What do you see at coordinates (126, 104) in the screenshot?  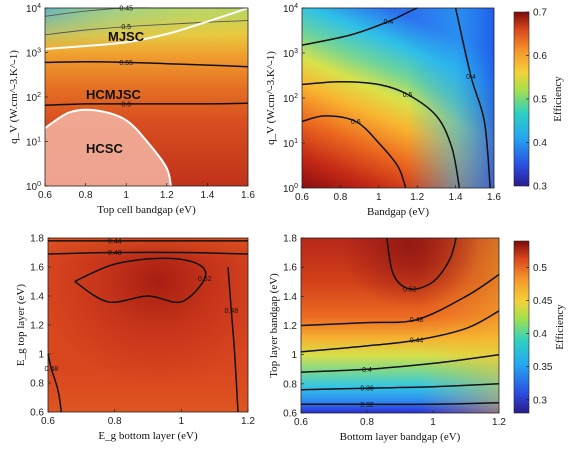 I see `contour-label: 0.6` at bounding box center [126, 104].